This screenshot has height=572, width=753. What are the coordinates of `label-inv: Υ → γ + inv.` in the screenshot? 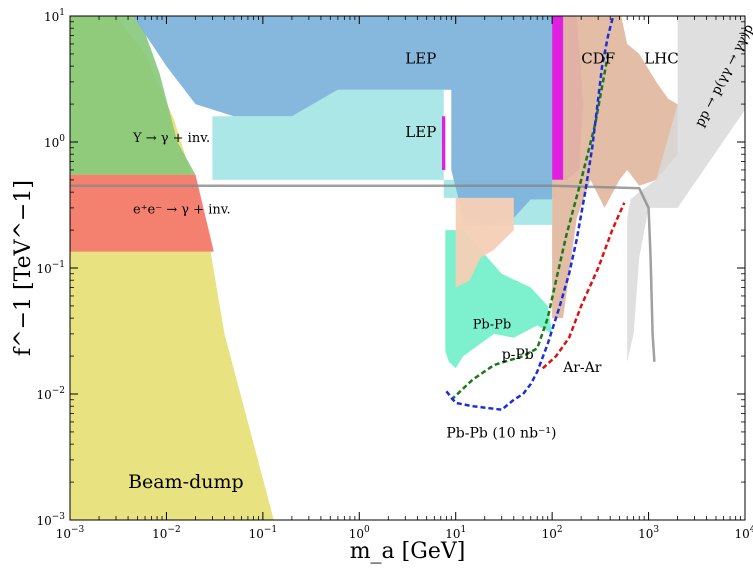 It's located at (171, 138).